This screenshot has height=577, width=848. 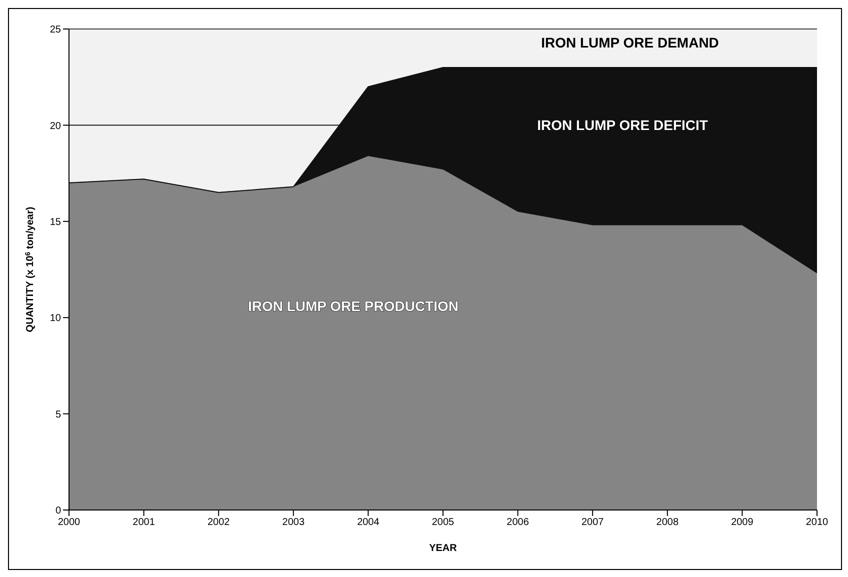 I want to click on x-tick-label: 2002, so click(x=218, y=522).